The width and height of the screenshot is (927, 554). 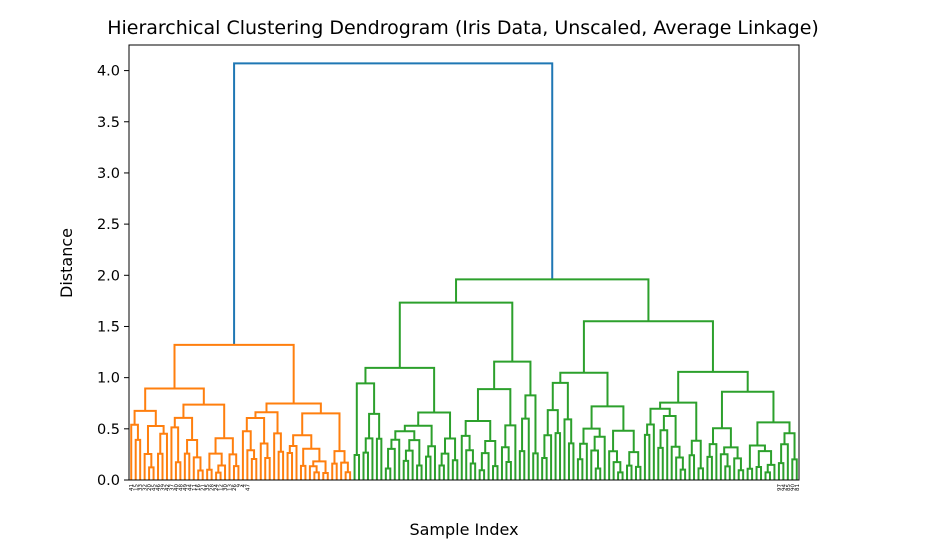 What do you see at coordinates (213, 487) in the screenshot?
I see `leaf-label: 28` at bounding box center [213, 487].